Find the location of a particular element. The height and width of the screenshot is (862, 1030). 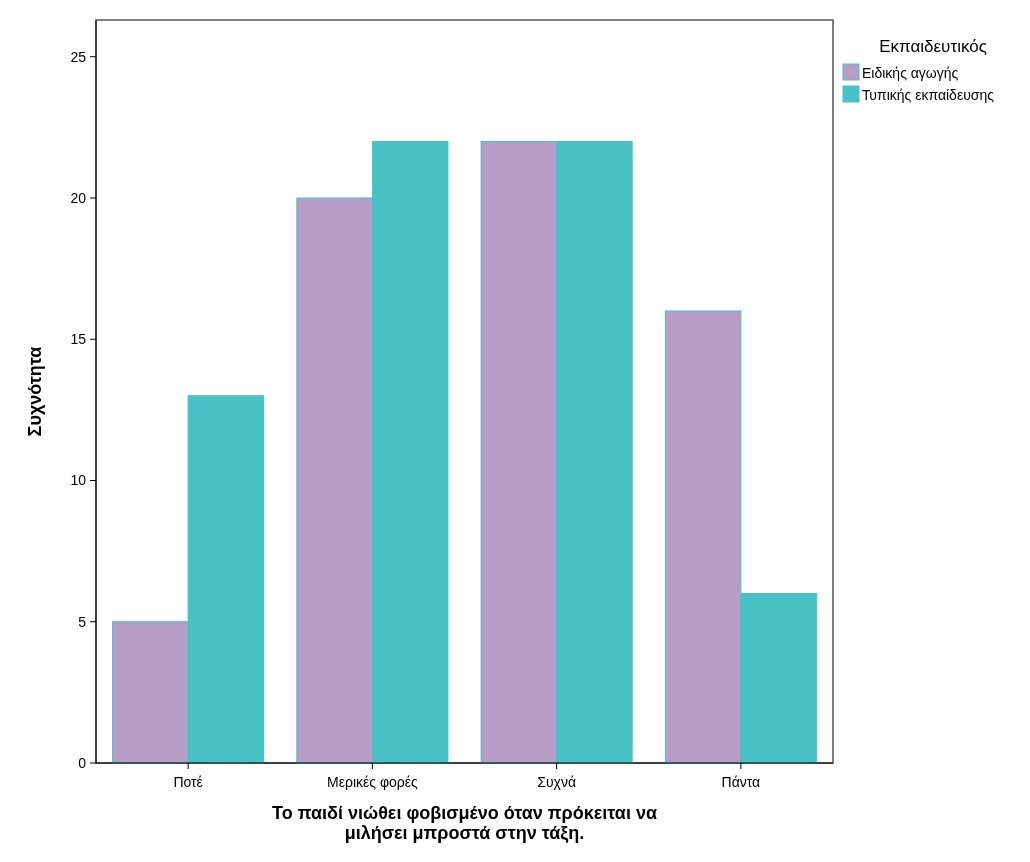

x-tick-label: Συχνά is located at coordinates (557, 782).